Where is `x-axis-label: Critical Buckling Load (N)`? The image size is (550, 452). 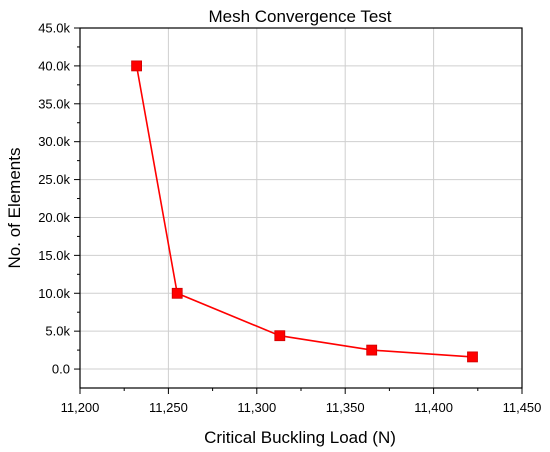 x-axis-label: Critical Buckling Load (N) is located at coordinates (300, 437).